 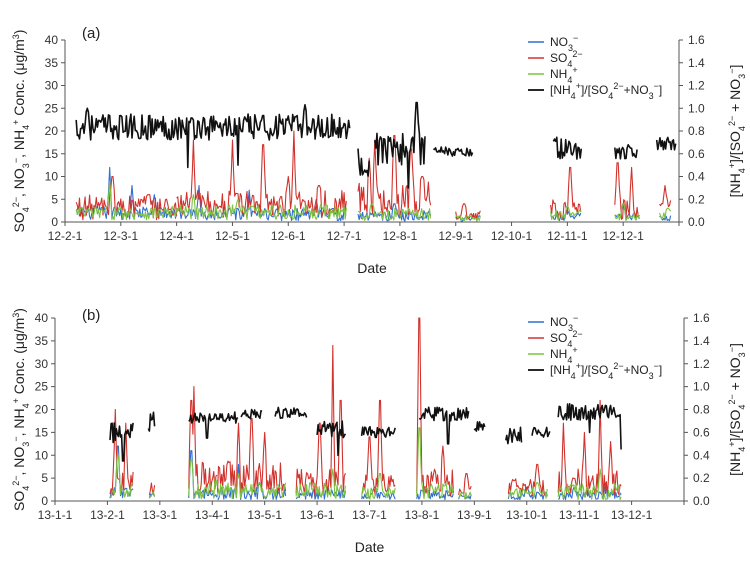 What do you see at coordinates (455, 236) in the screenshot?
I see `x-tick-label: 12-9-1` at bounding box center [455, 236].